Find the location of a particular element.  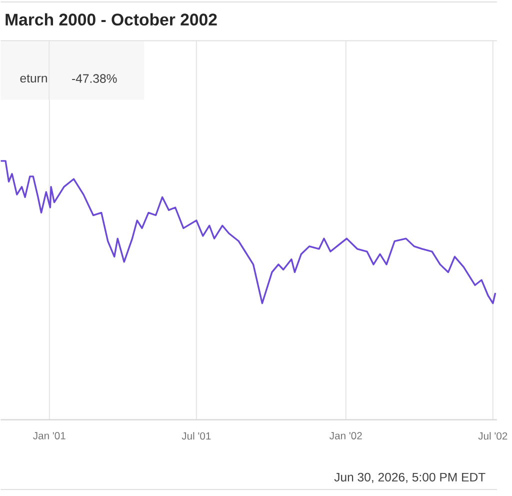

text: Jun 30, 2026, 5:00 PM EDT is located at coordinates (410, 477).